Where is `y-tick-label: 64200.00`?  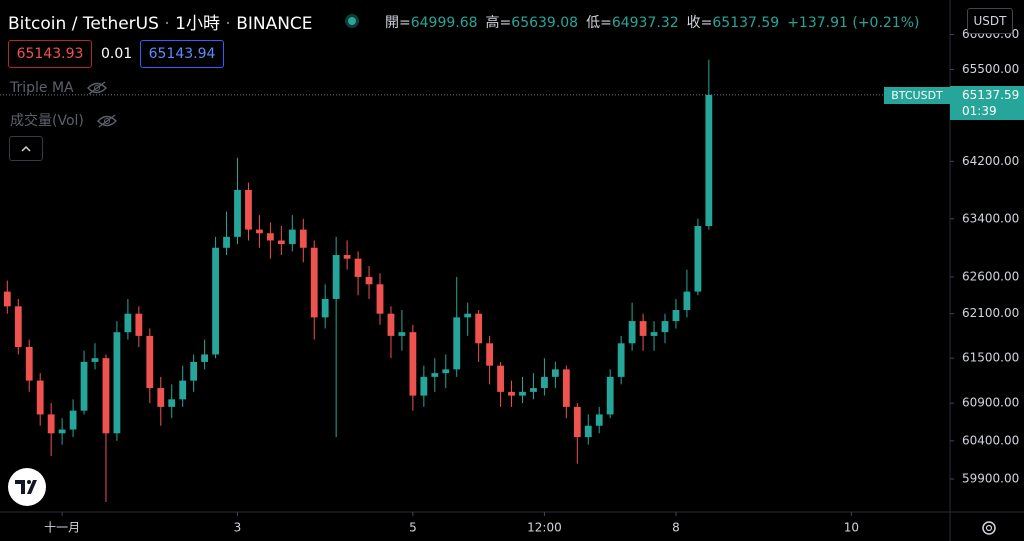
y-tick-label: 64200.00 is located at coordinates (990, 161).